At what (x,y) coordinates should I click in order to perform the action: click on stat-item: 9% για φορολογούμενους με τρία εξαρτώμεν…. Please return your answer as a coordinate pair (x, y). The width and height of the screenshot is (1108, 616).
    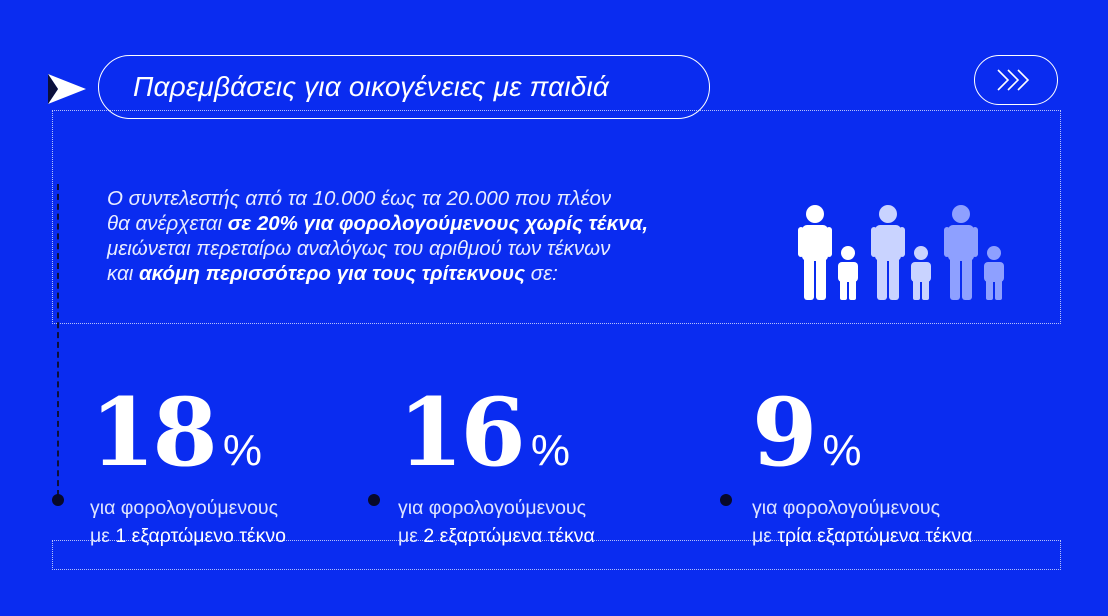
    Looking at the image, I should click on (862, 468).